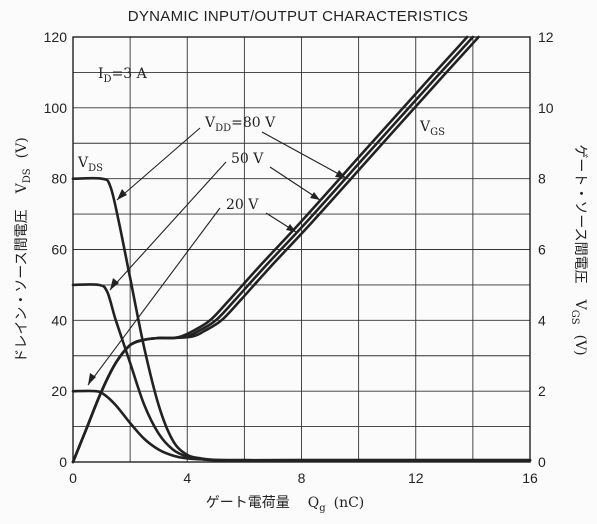 The width and height of the screenshot is (597, 524). I want to click on chart-title: DYNAMIC INPUT/OUTPUT CHARACTERISTICS, so click(298, 16).